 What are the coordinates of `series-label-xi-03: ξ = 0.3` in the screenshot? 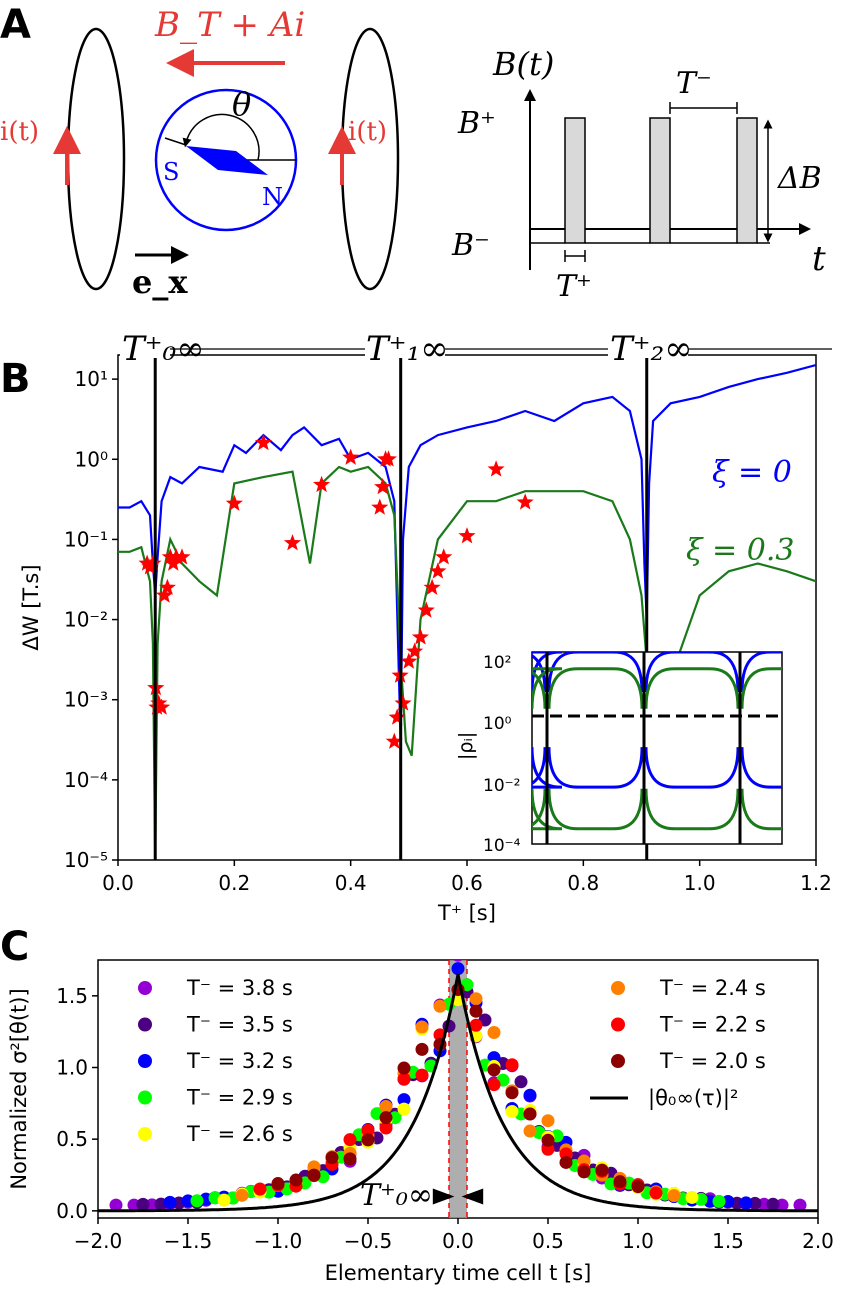 It's located at (740, 550).